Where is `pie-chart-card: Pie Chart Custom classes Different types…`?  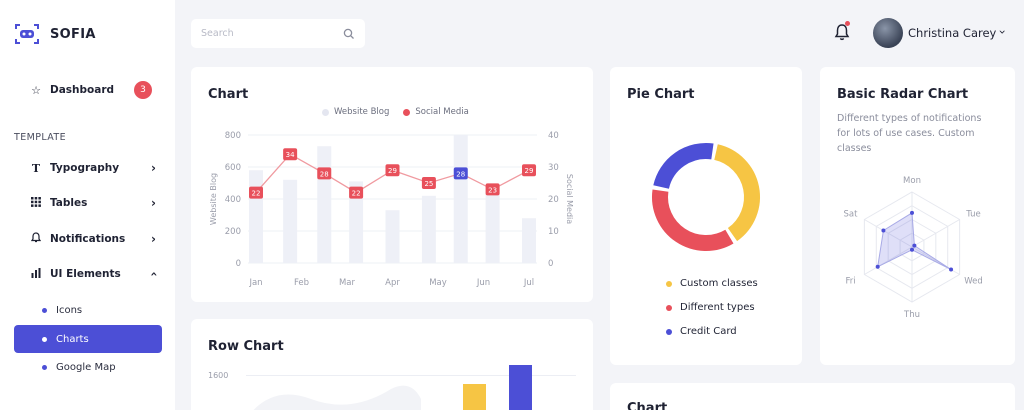
pie-chart-card: Pie Chart Custom classes Different types… is located at coordinates (706, 216).